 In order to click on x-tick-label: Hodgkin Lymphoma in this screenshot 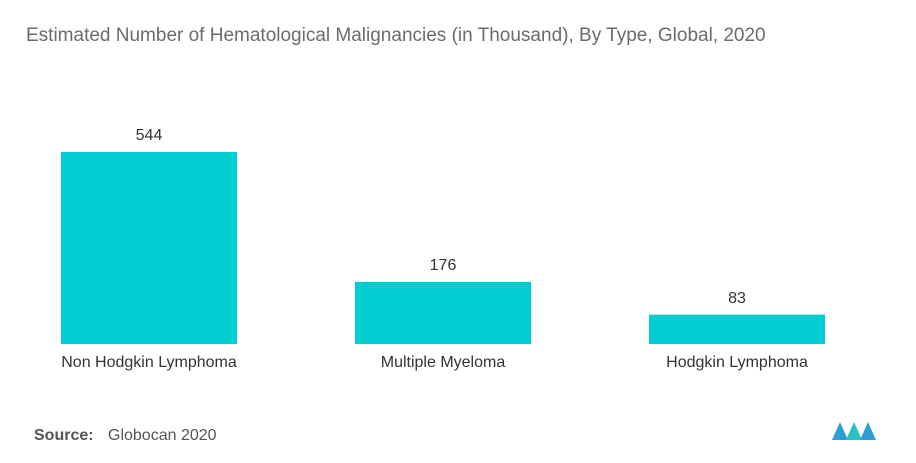, I will do `click(737, 362)`.